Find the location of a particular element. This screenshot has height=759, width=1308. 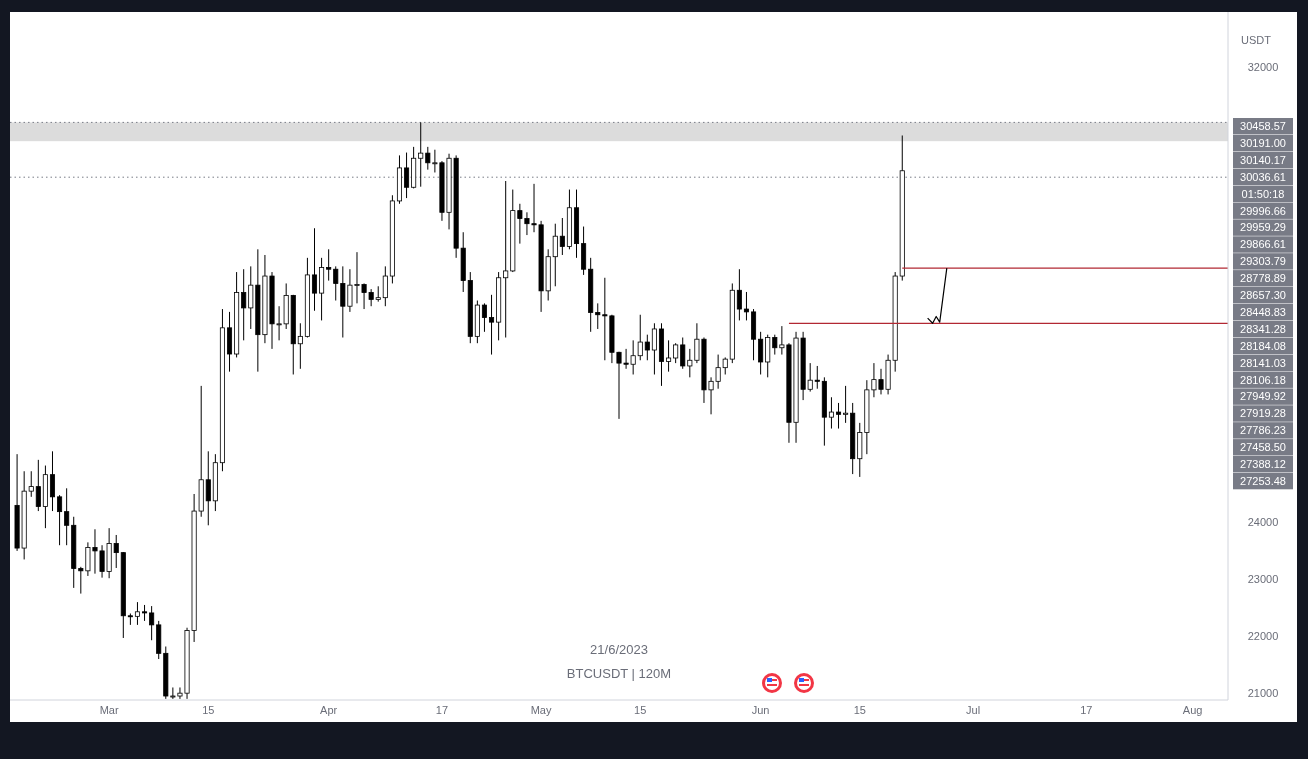

line-series is located at coordinates (937, 295).